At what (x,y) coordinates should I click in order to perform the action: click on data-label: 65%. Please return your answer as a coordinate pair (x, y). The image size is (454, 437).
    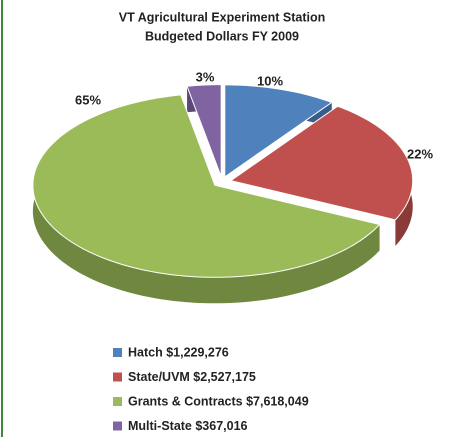
    Looking at the image, I should click on (88, 99).